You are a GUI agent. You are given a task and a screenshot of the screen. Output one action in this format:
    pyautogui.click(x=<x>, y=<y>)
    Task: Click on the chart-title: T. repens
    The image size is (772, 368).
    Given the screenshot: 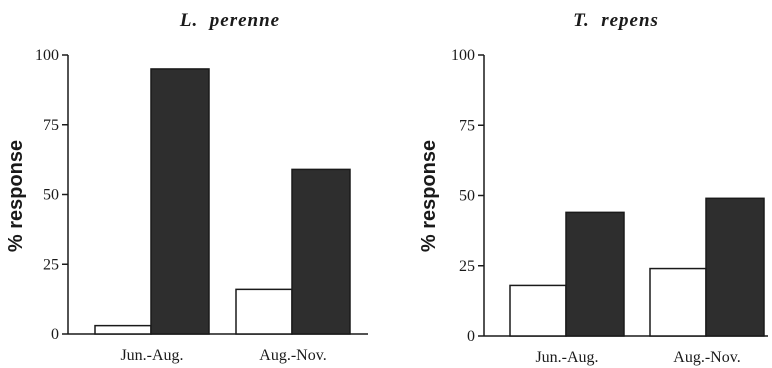 What is the action you would take?
    pyautogui.click(x=616, y=20)
    